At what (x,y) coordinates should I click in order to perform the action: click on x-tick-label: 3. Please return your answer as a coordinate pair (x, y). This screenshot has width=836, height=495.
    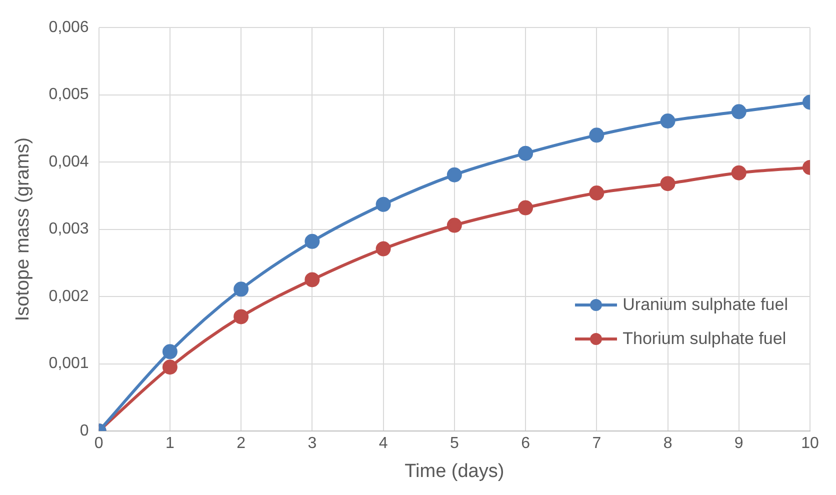
    Looking at the image, I should click on (312, 443).